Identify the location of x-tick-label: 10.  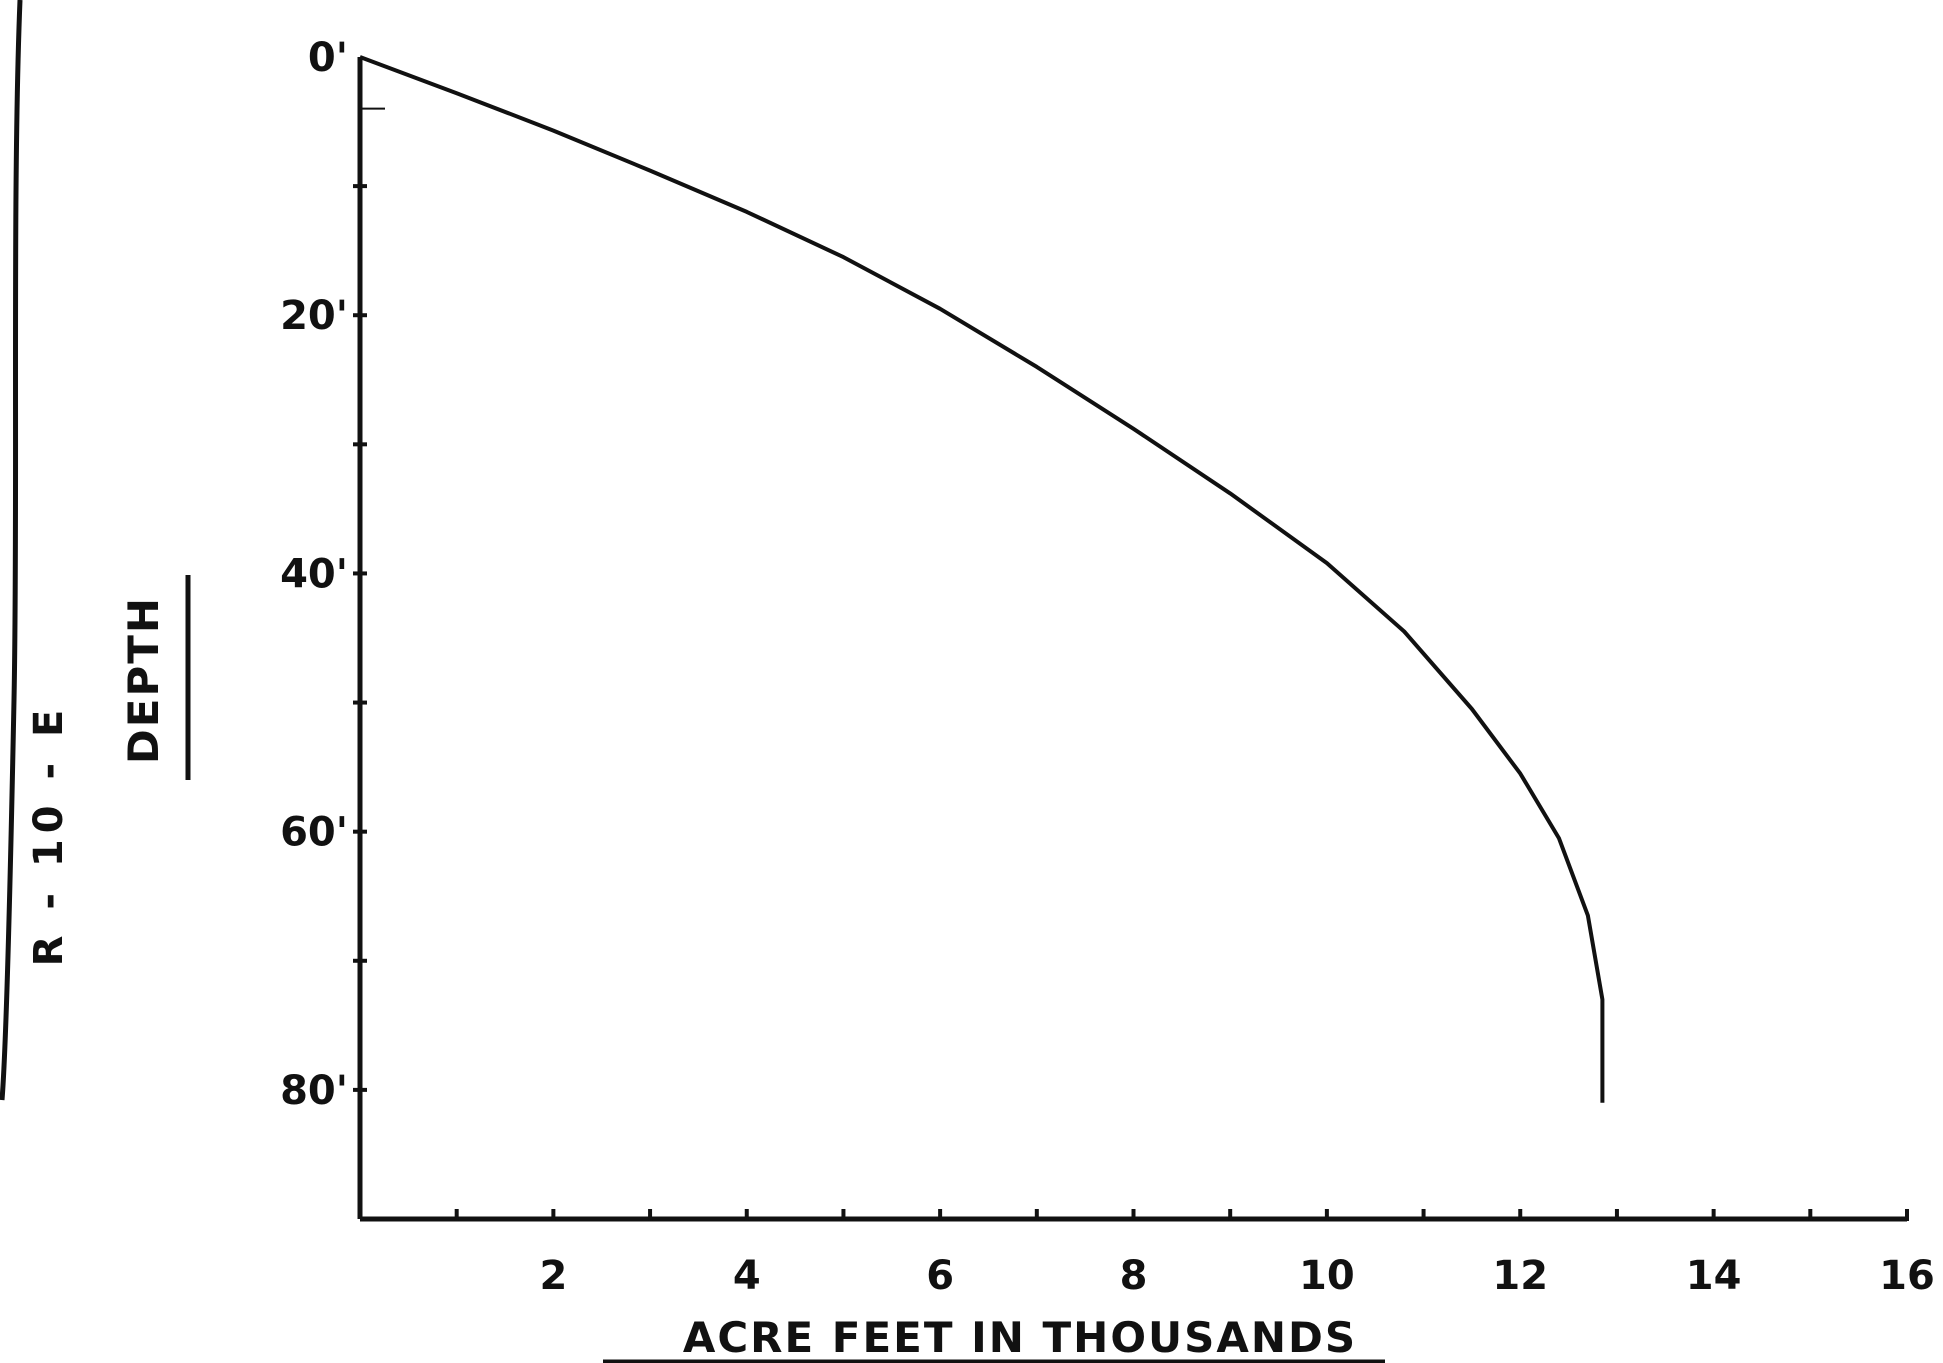
(1327, 1276).